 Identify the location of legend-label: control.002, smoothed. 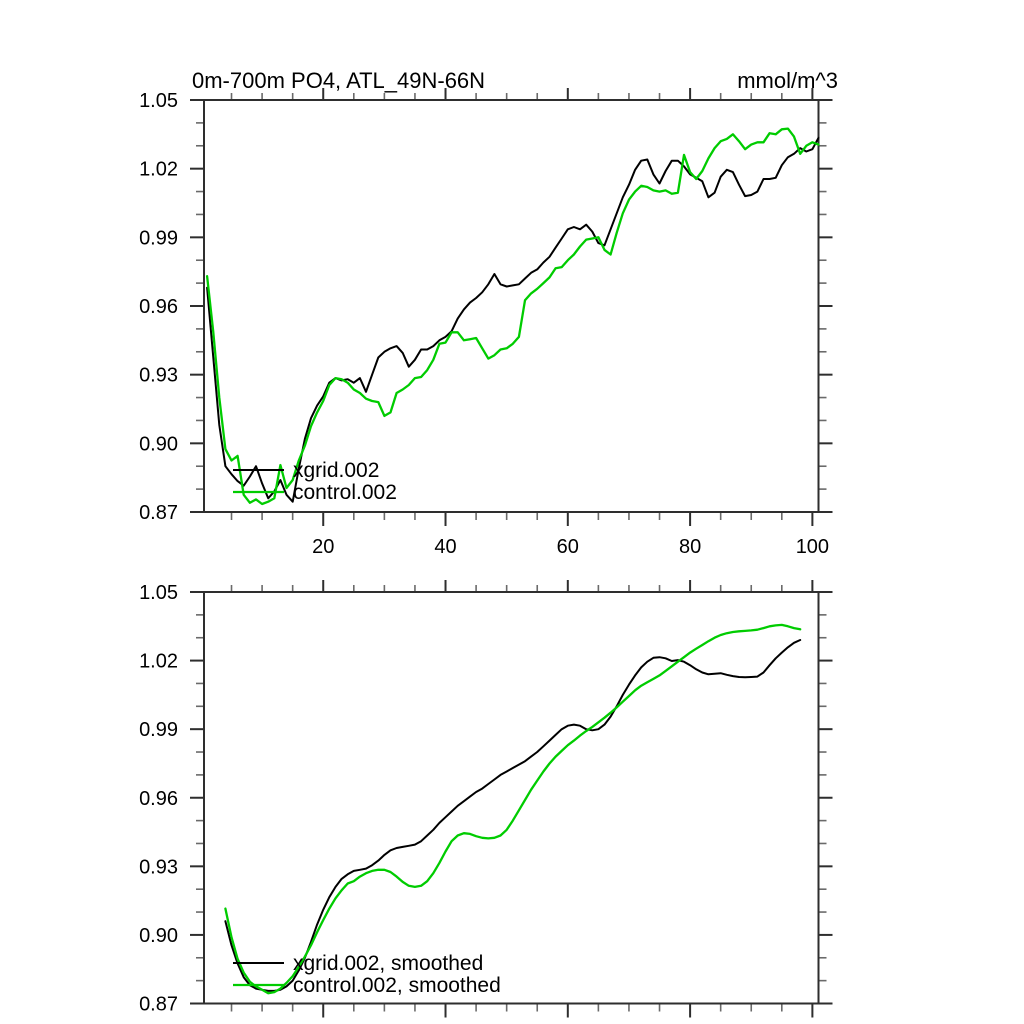
(397, 985).